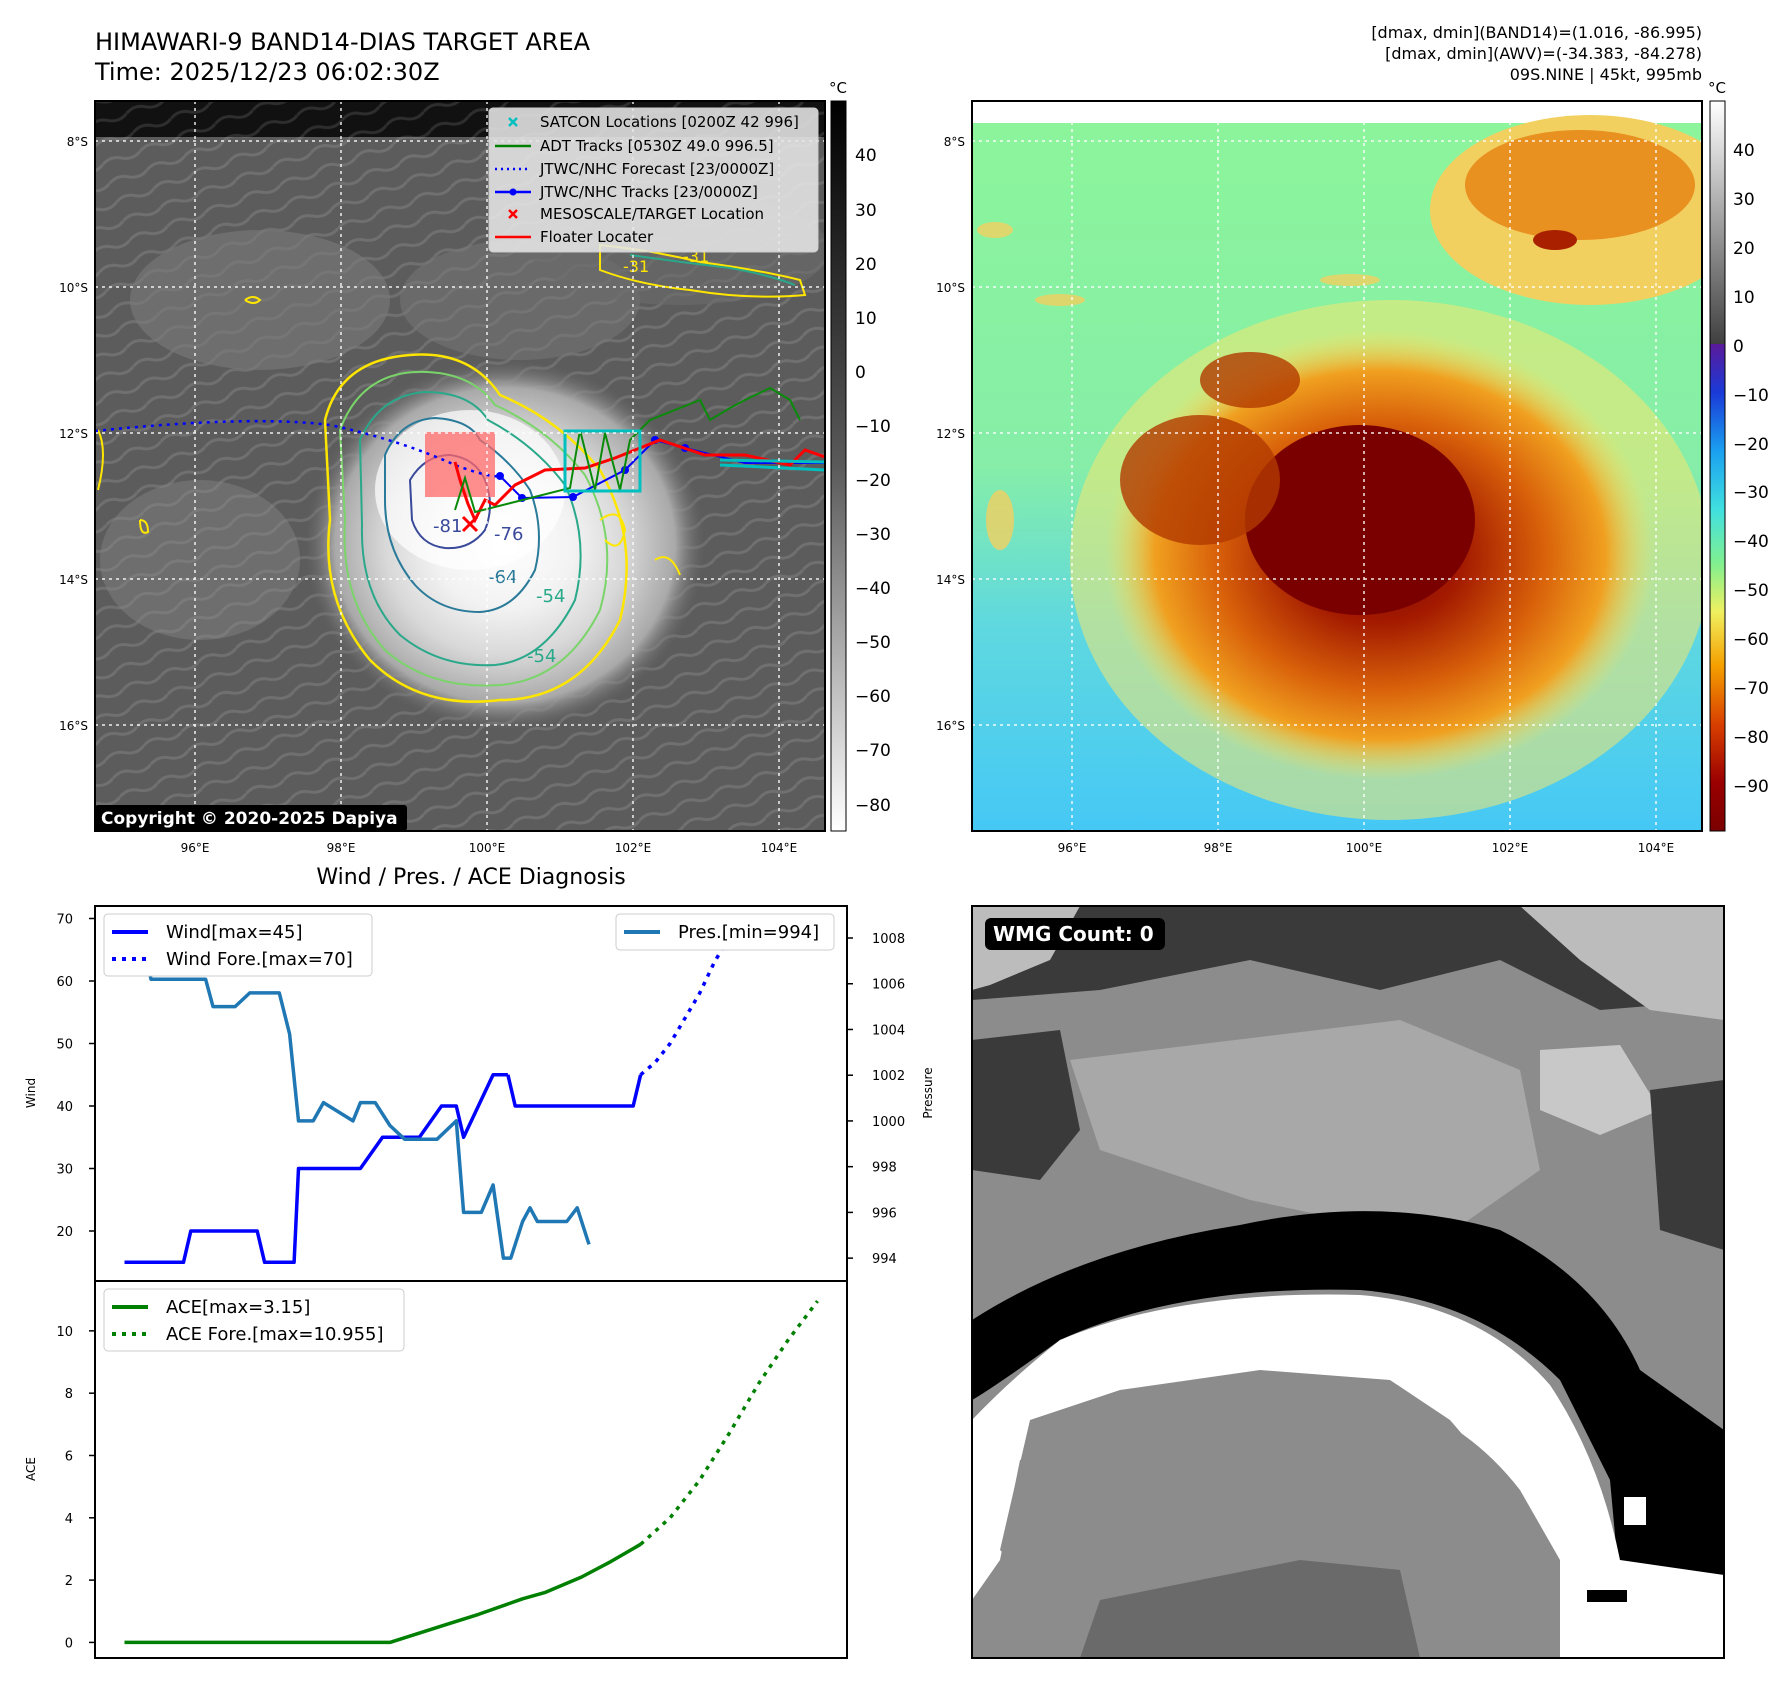 This screenshot has width=1788, height=1690. I want to click on satcon-box, so click(602, 461).